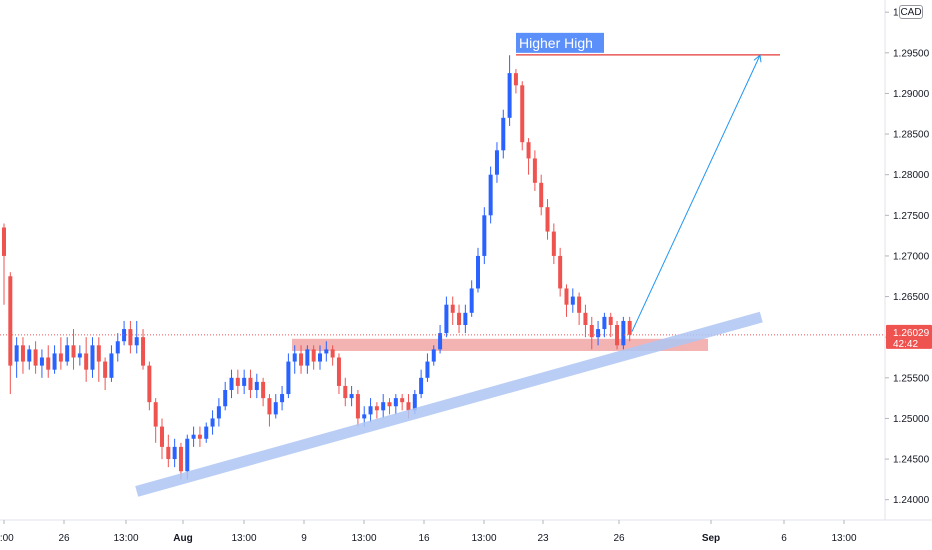  What do you see at coordinates (556, 43) in the screenshot?
I see `higher-high-label-text: Higher High` at bounding box center [556, 43].